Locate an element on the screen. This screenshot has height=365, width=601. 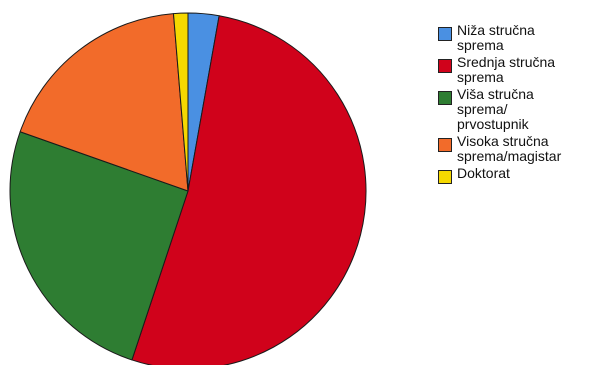
legend-label-visa-strucna-sprema: Viša stručna sprema/ prvostupnik is located at coordinates (495, 109).